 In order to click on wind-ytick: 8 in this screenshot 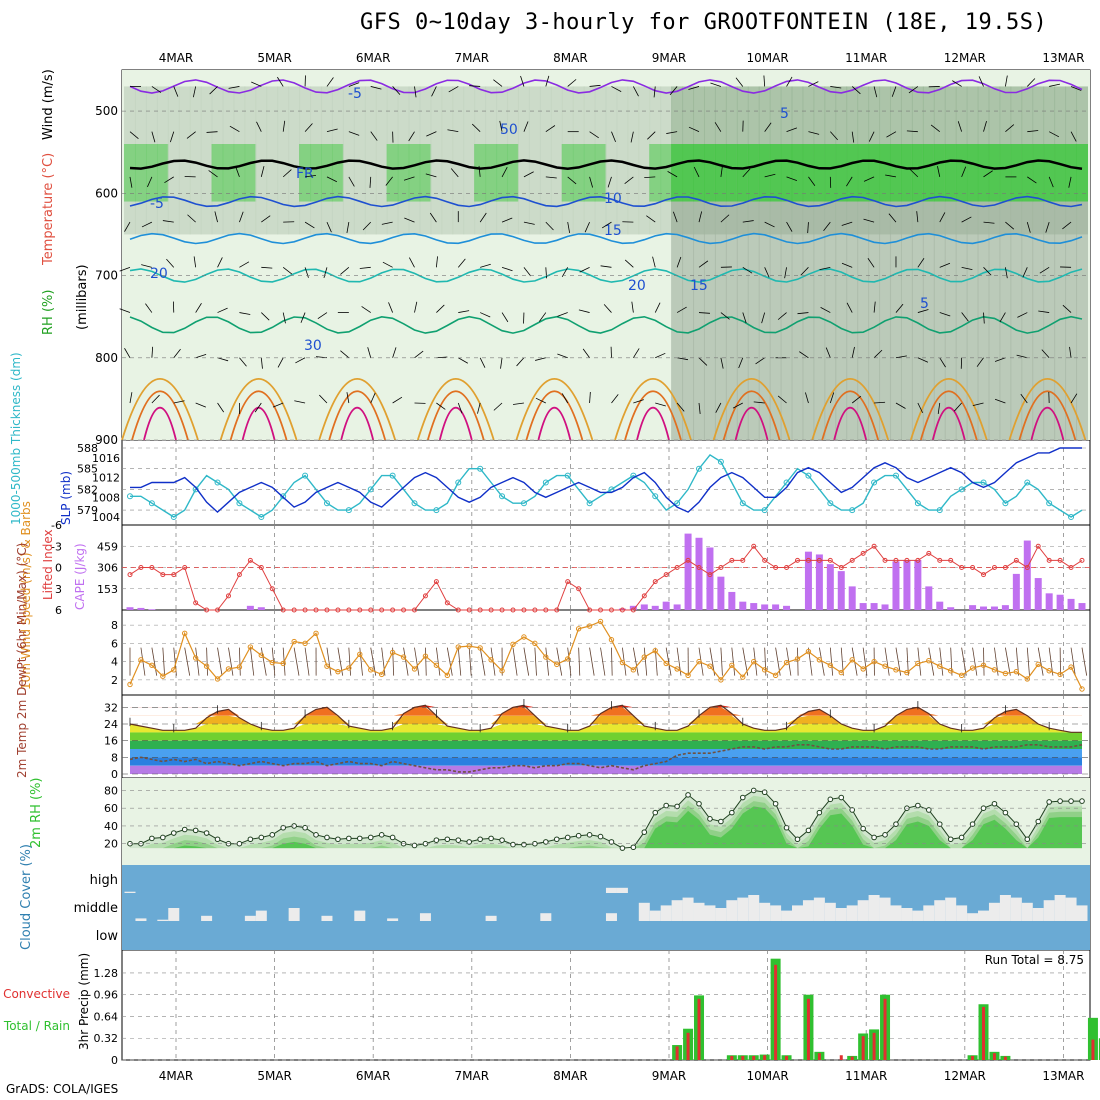, I will do `click(114, 625)`.